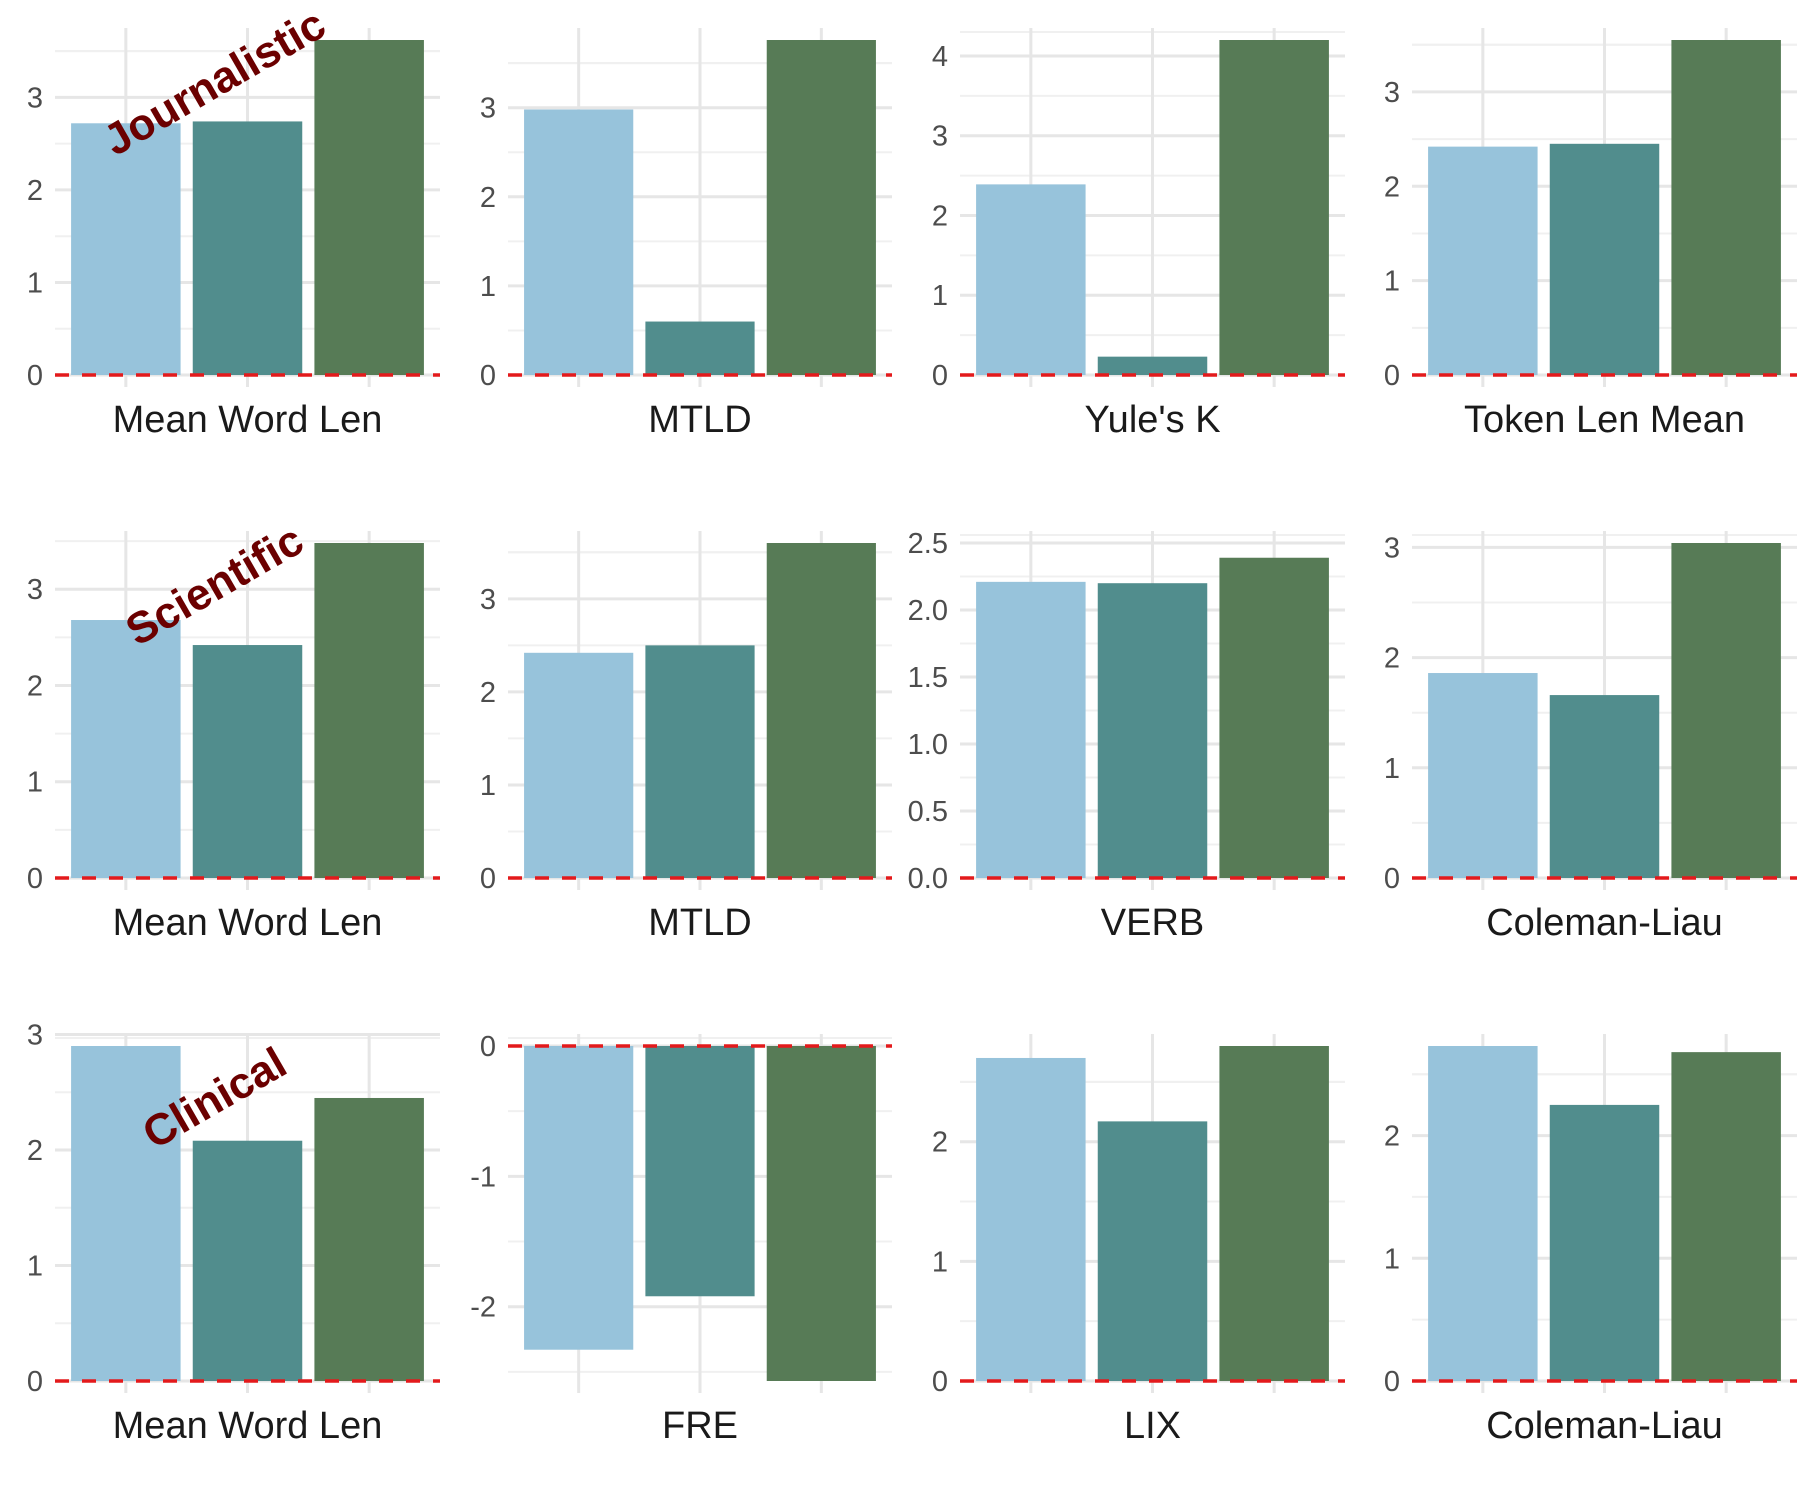  What do you see at coordinates (928, 879) in the screenshot?
I see `y-tick-label: 0.0` at bounding box center [928, 879].